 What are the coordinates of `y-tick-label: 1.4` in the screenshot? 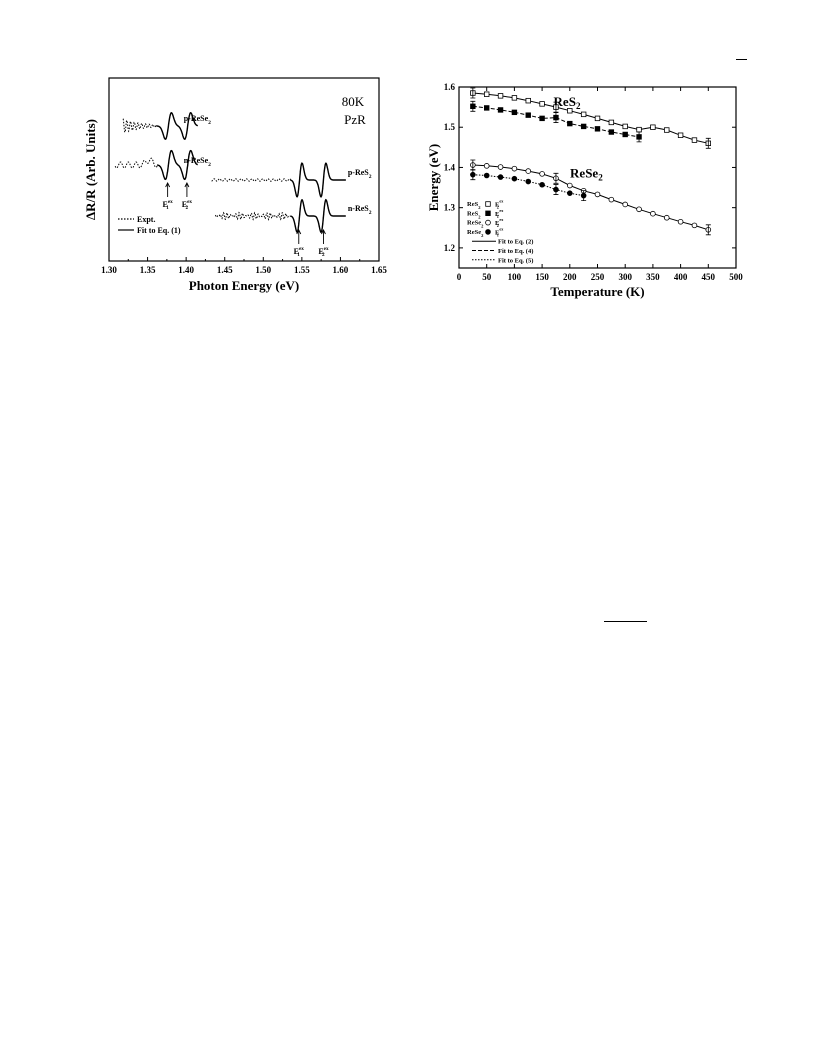 It's located at (450, 167).